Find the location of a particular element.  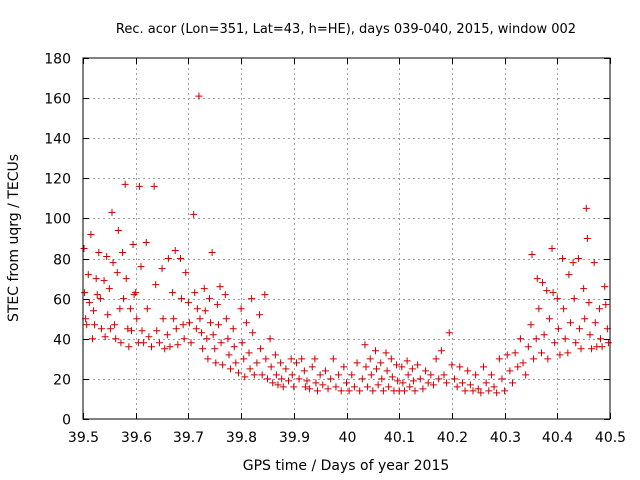

y-tick-label: 120 is located at coordinates (57, 180).